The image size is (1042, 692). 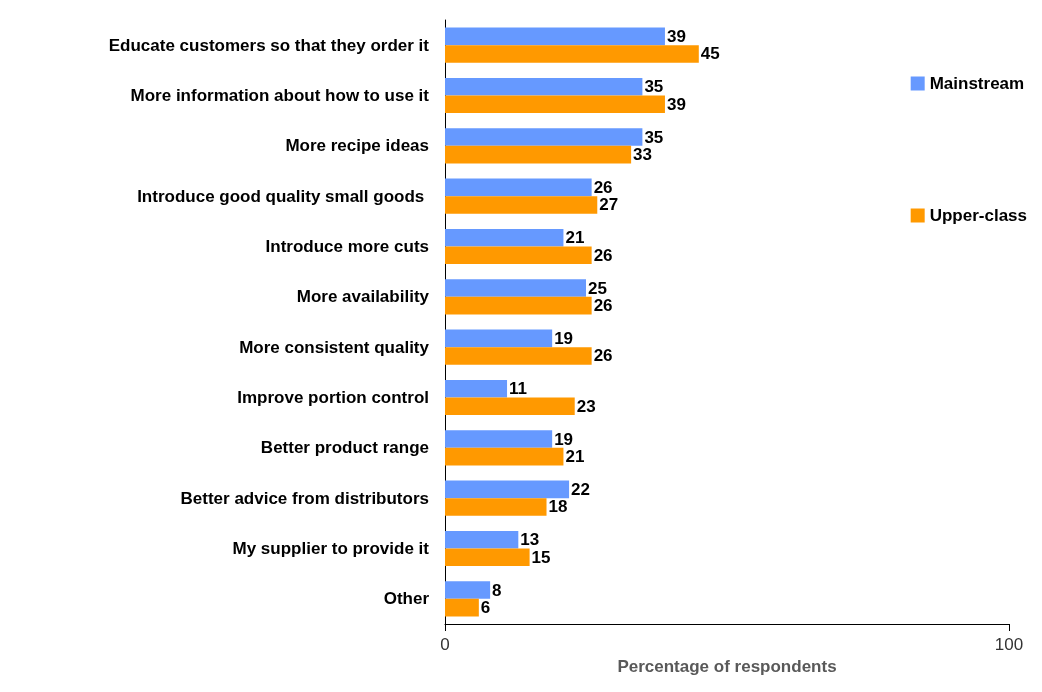 I want to click on y-tick-label: Introduce good quality small goods, so click(x=283, y=196).